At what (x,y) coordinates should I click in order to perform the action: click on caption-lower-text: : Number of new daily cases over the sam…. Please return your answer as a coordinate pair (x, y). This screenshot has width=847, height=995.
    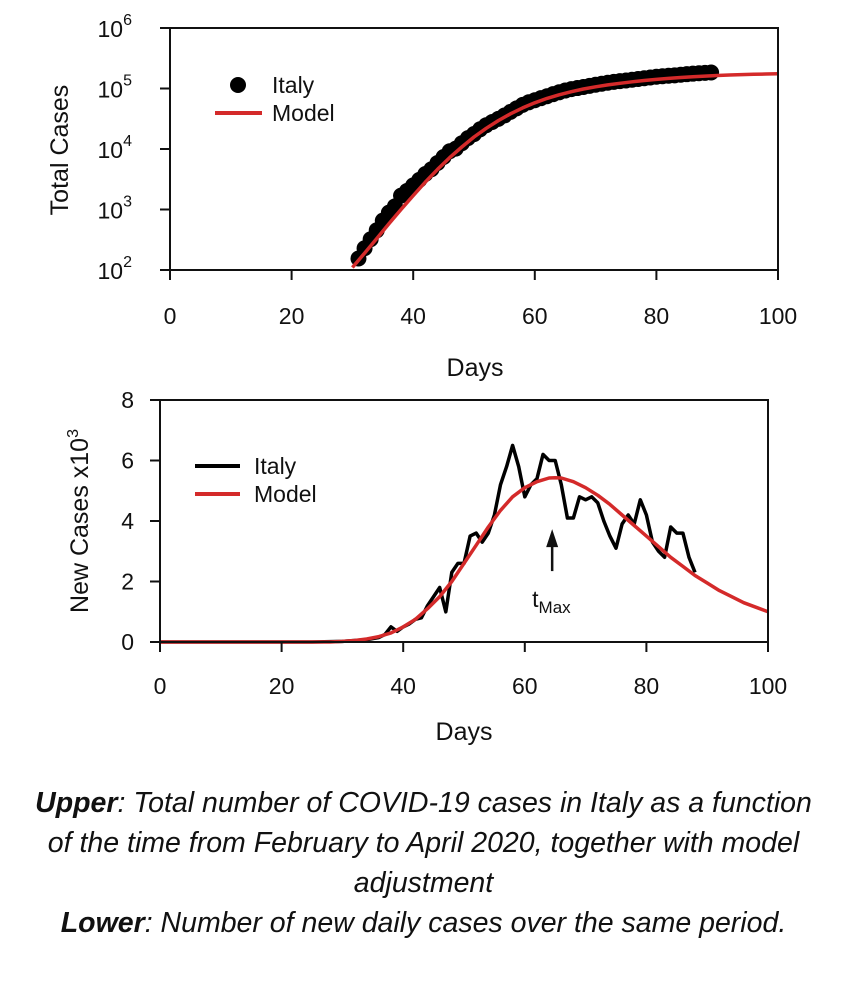
    Looking at the image, I should click on (465, 923).